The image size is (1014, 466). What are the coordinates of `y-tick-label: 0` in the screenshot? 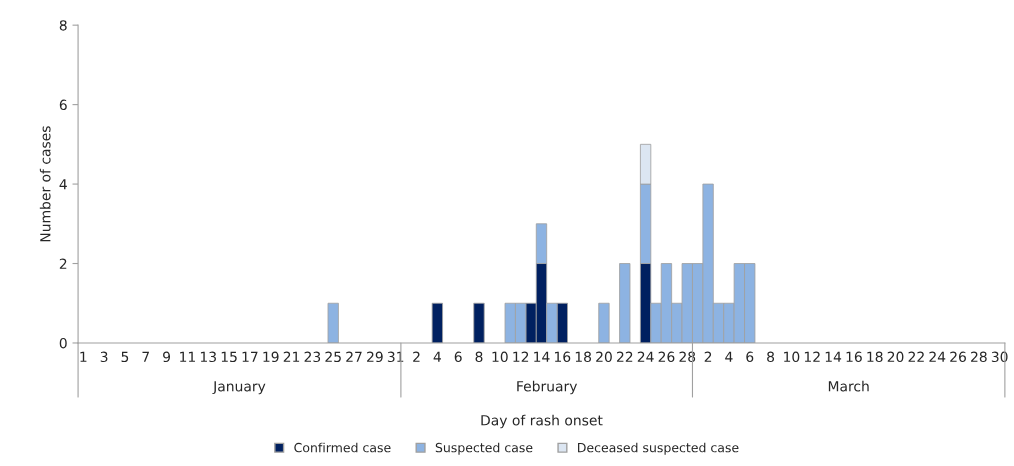 It's located at (63, 343).